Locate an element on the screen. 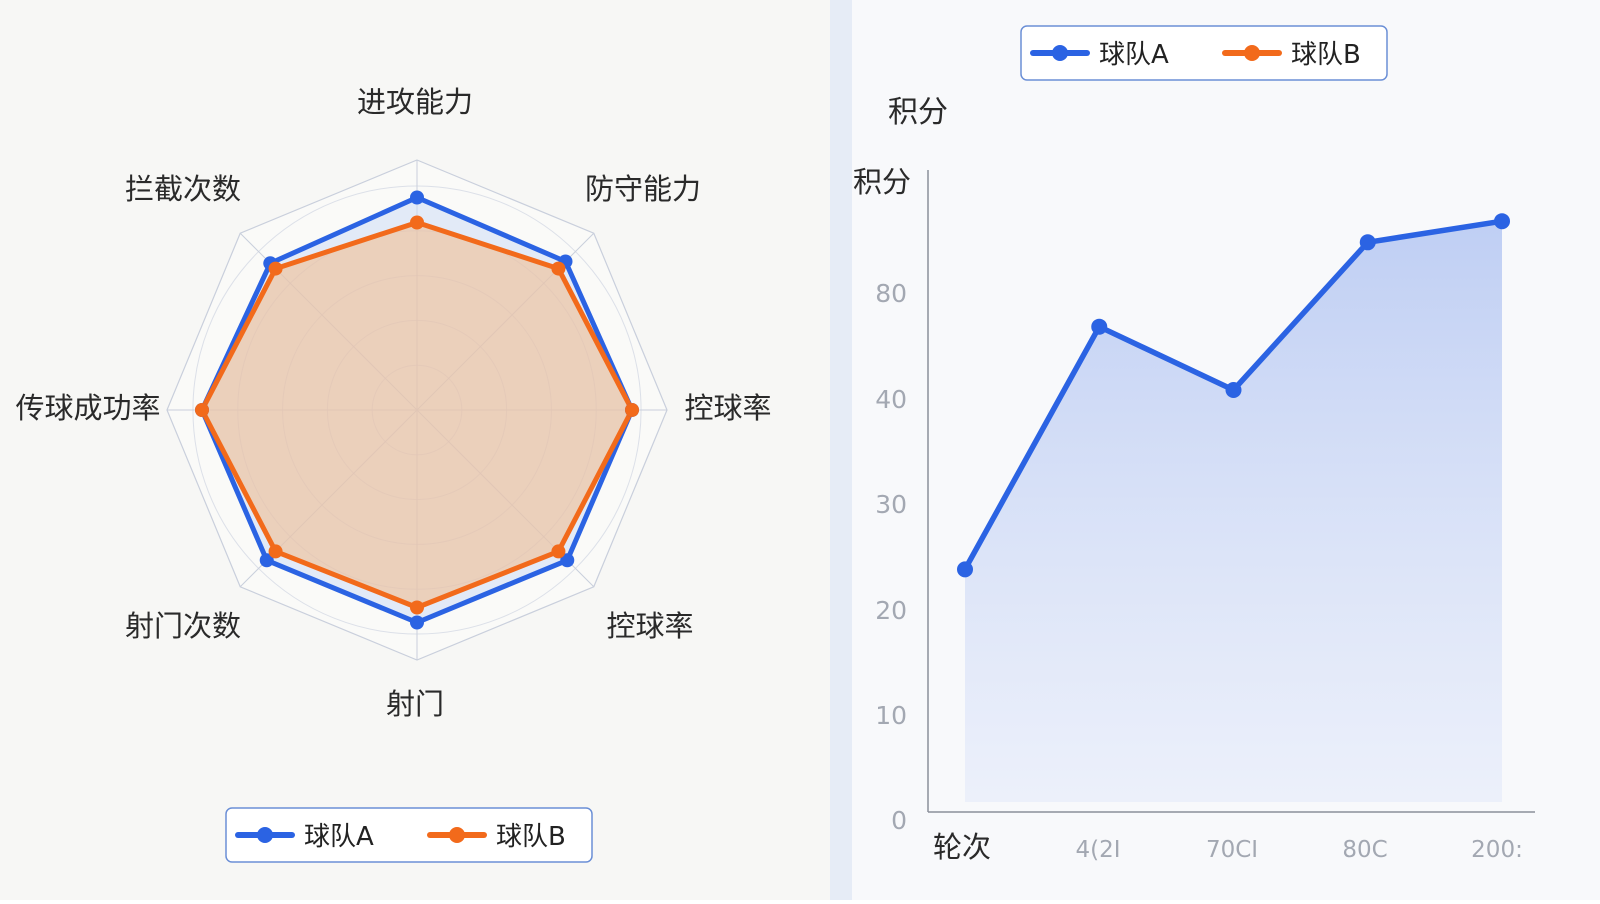  x-tick-label-1: 4(2I is located at coordinates (1097, 850).